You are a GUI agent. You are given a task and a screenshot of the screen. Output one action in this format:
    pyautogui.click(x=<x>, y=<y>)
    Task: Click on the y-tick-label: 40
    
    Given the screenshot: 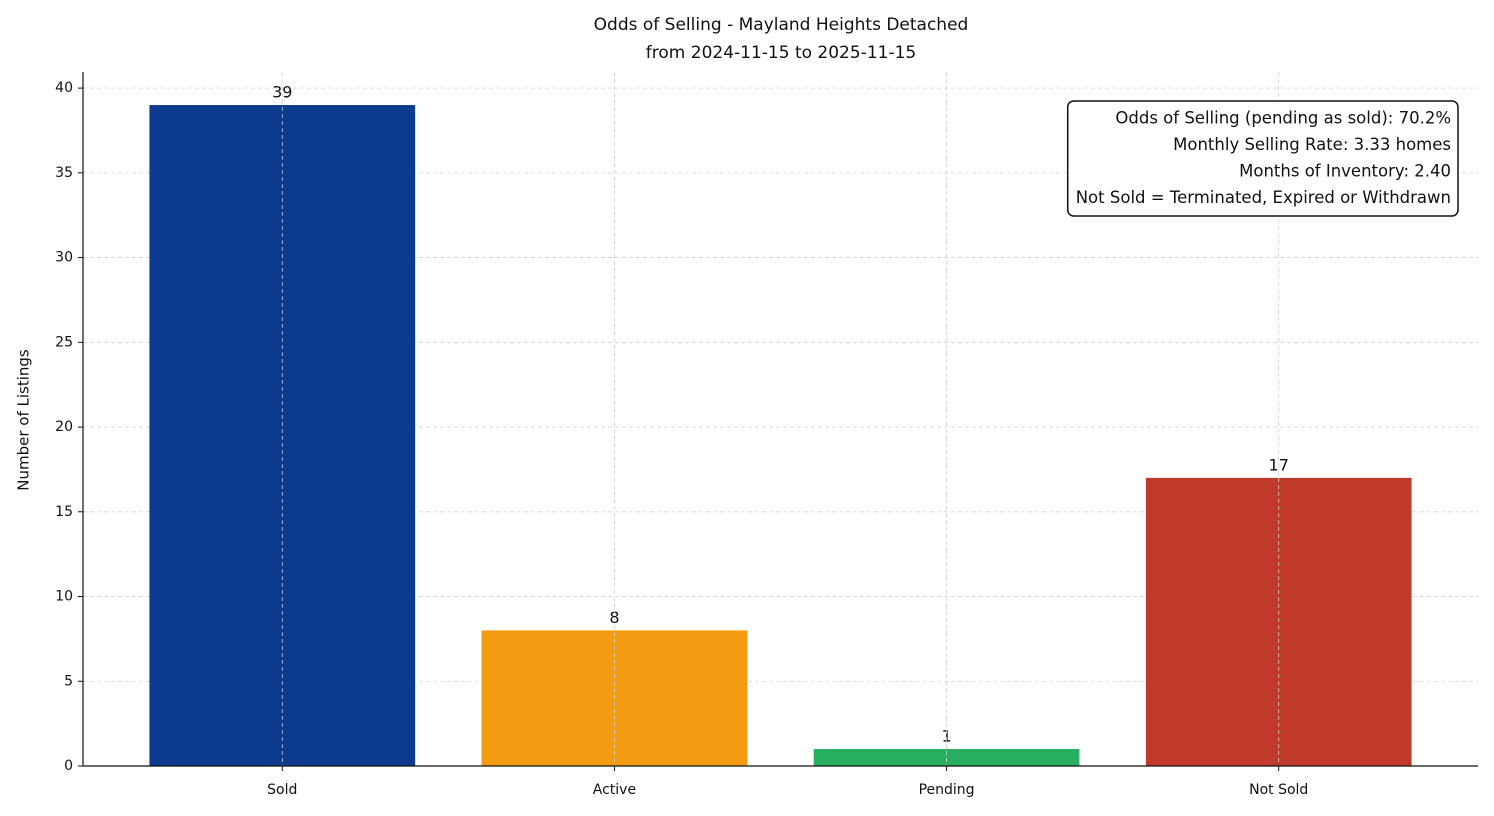 What is the action you would take?
    pyautogui.click(x=64, y=88)
    